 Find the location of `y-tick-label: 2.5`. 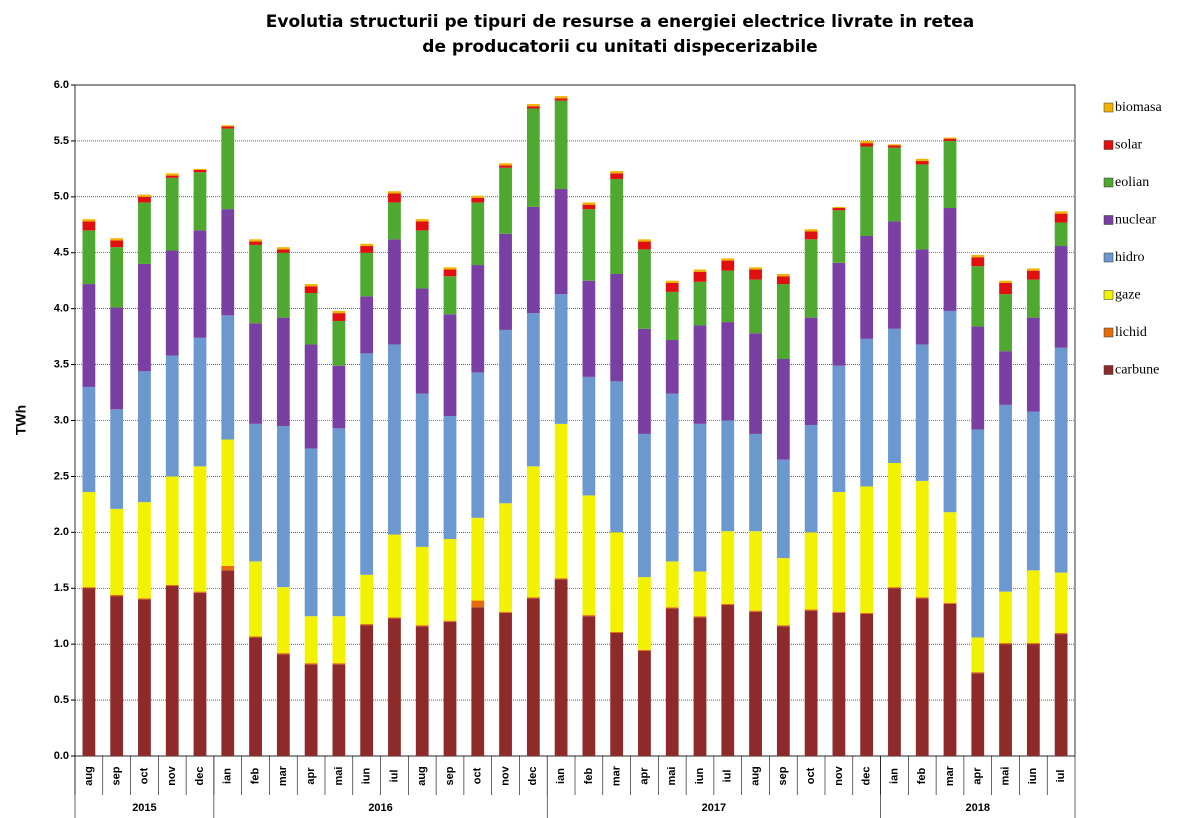

y-tick-label: 2.5 is located at coordinates (61, 476).